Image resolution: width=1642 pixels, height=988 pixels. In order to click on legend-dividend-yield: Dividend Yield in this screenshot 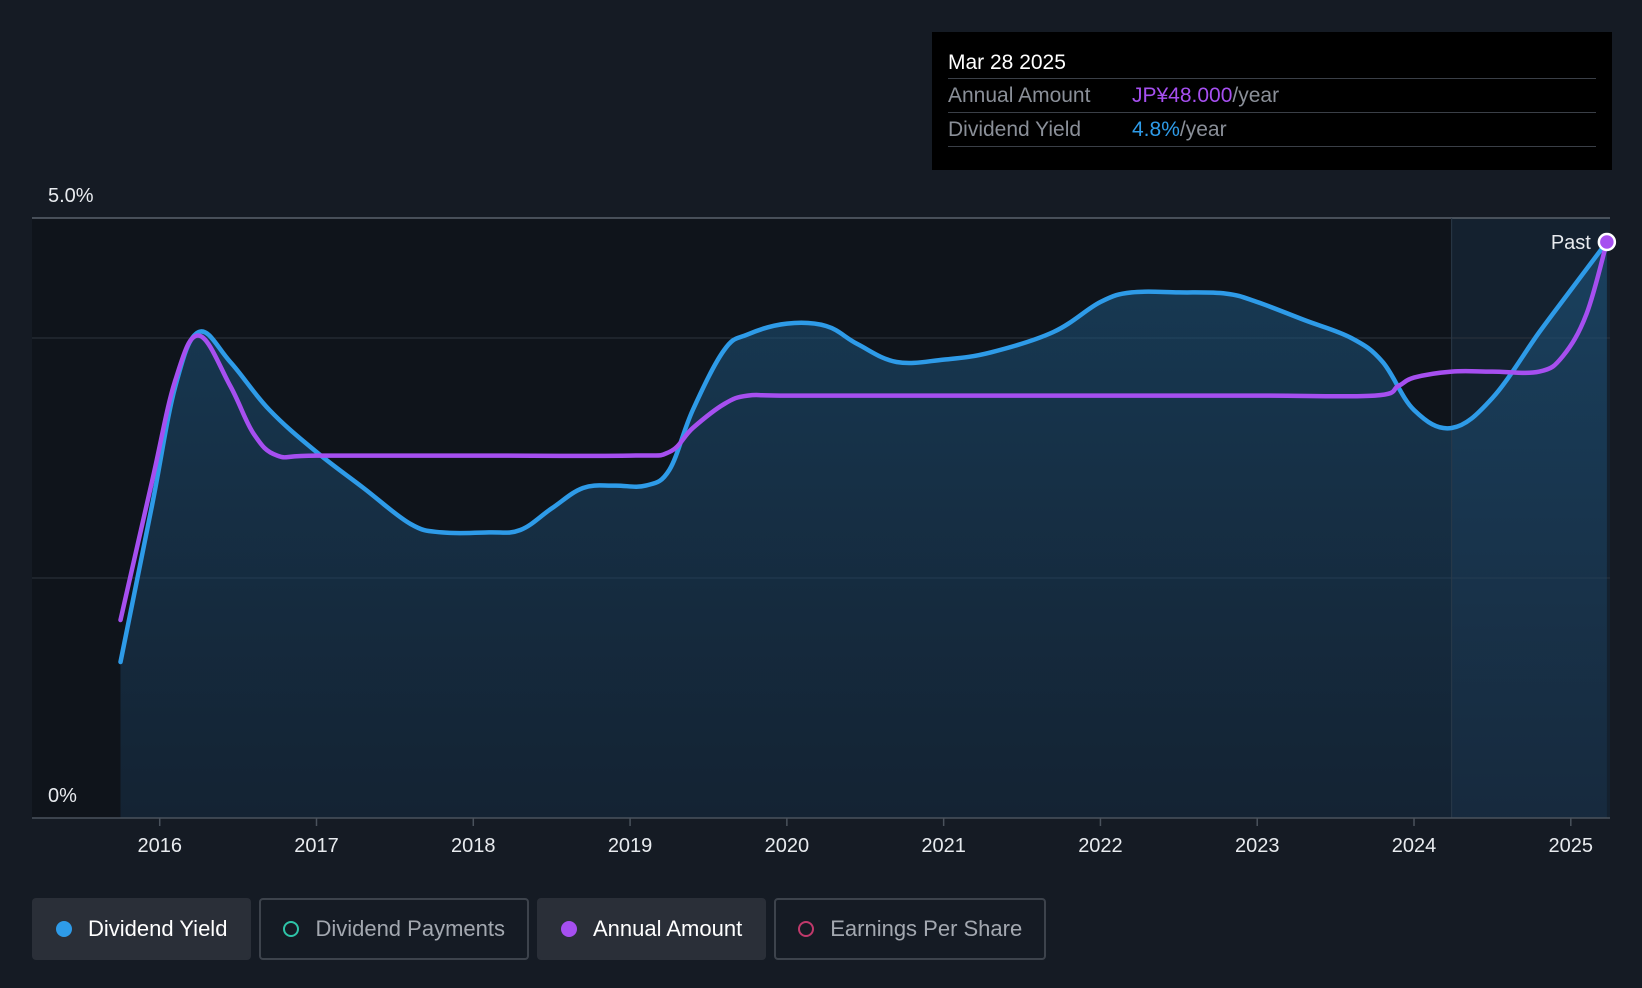, I will do `click(142, 929)`.